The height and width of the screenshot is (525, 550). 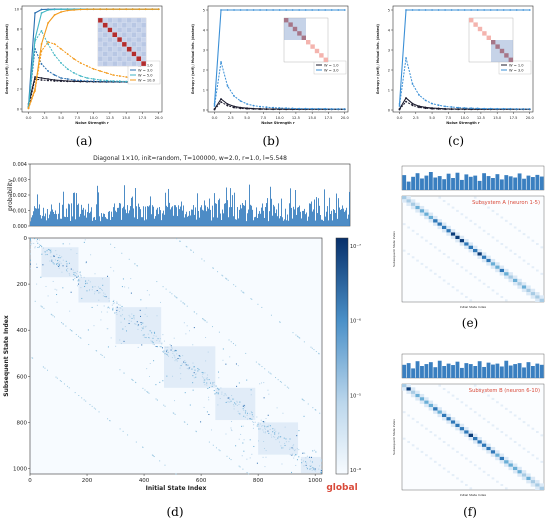 What do you see at coordinates (45, 118) in the screenshot?
I see `x-tick-label: 2.5` at bounding box center [45, 118].